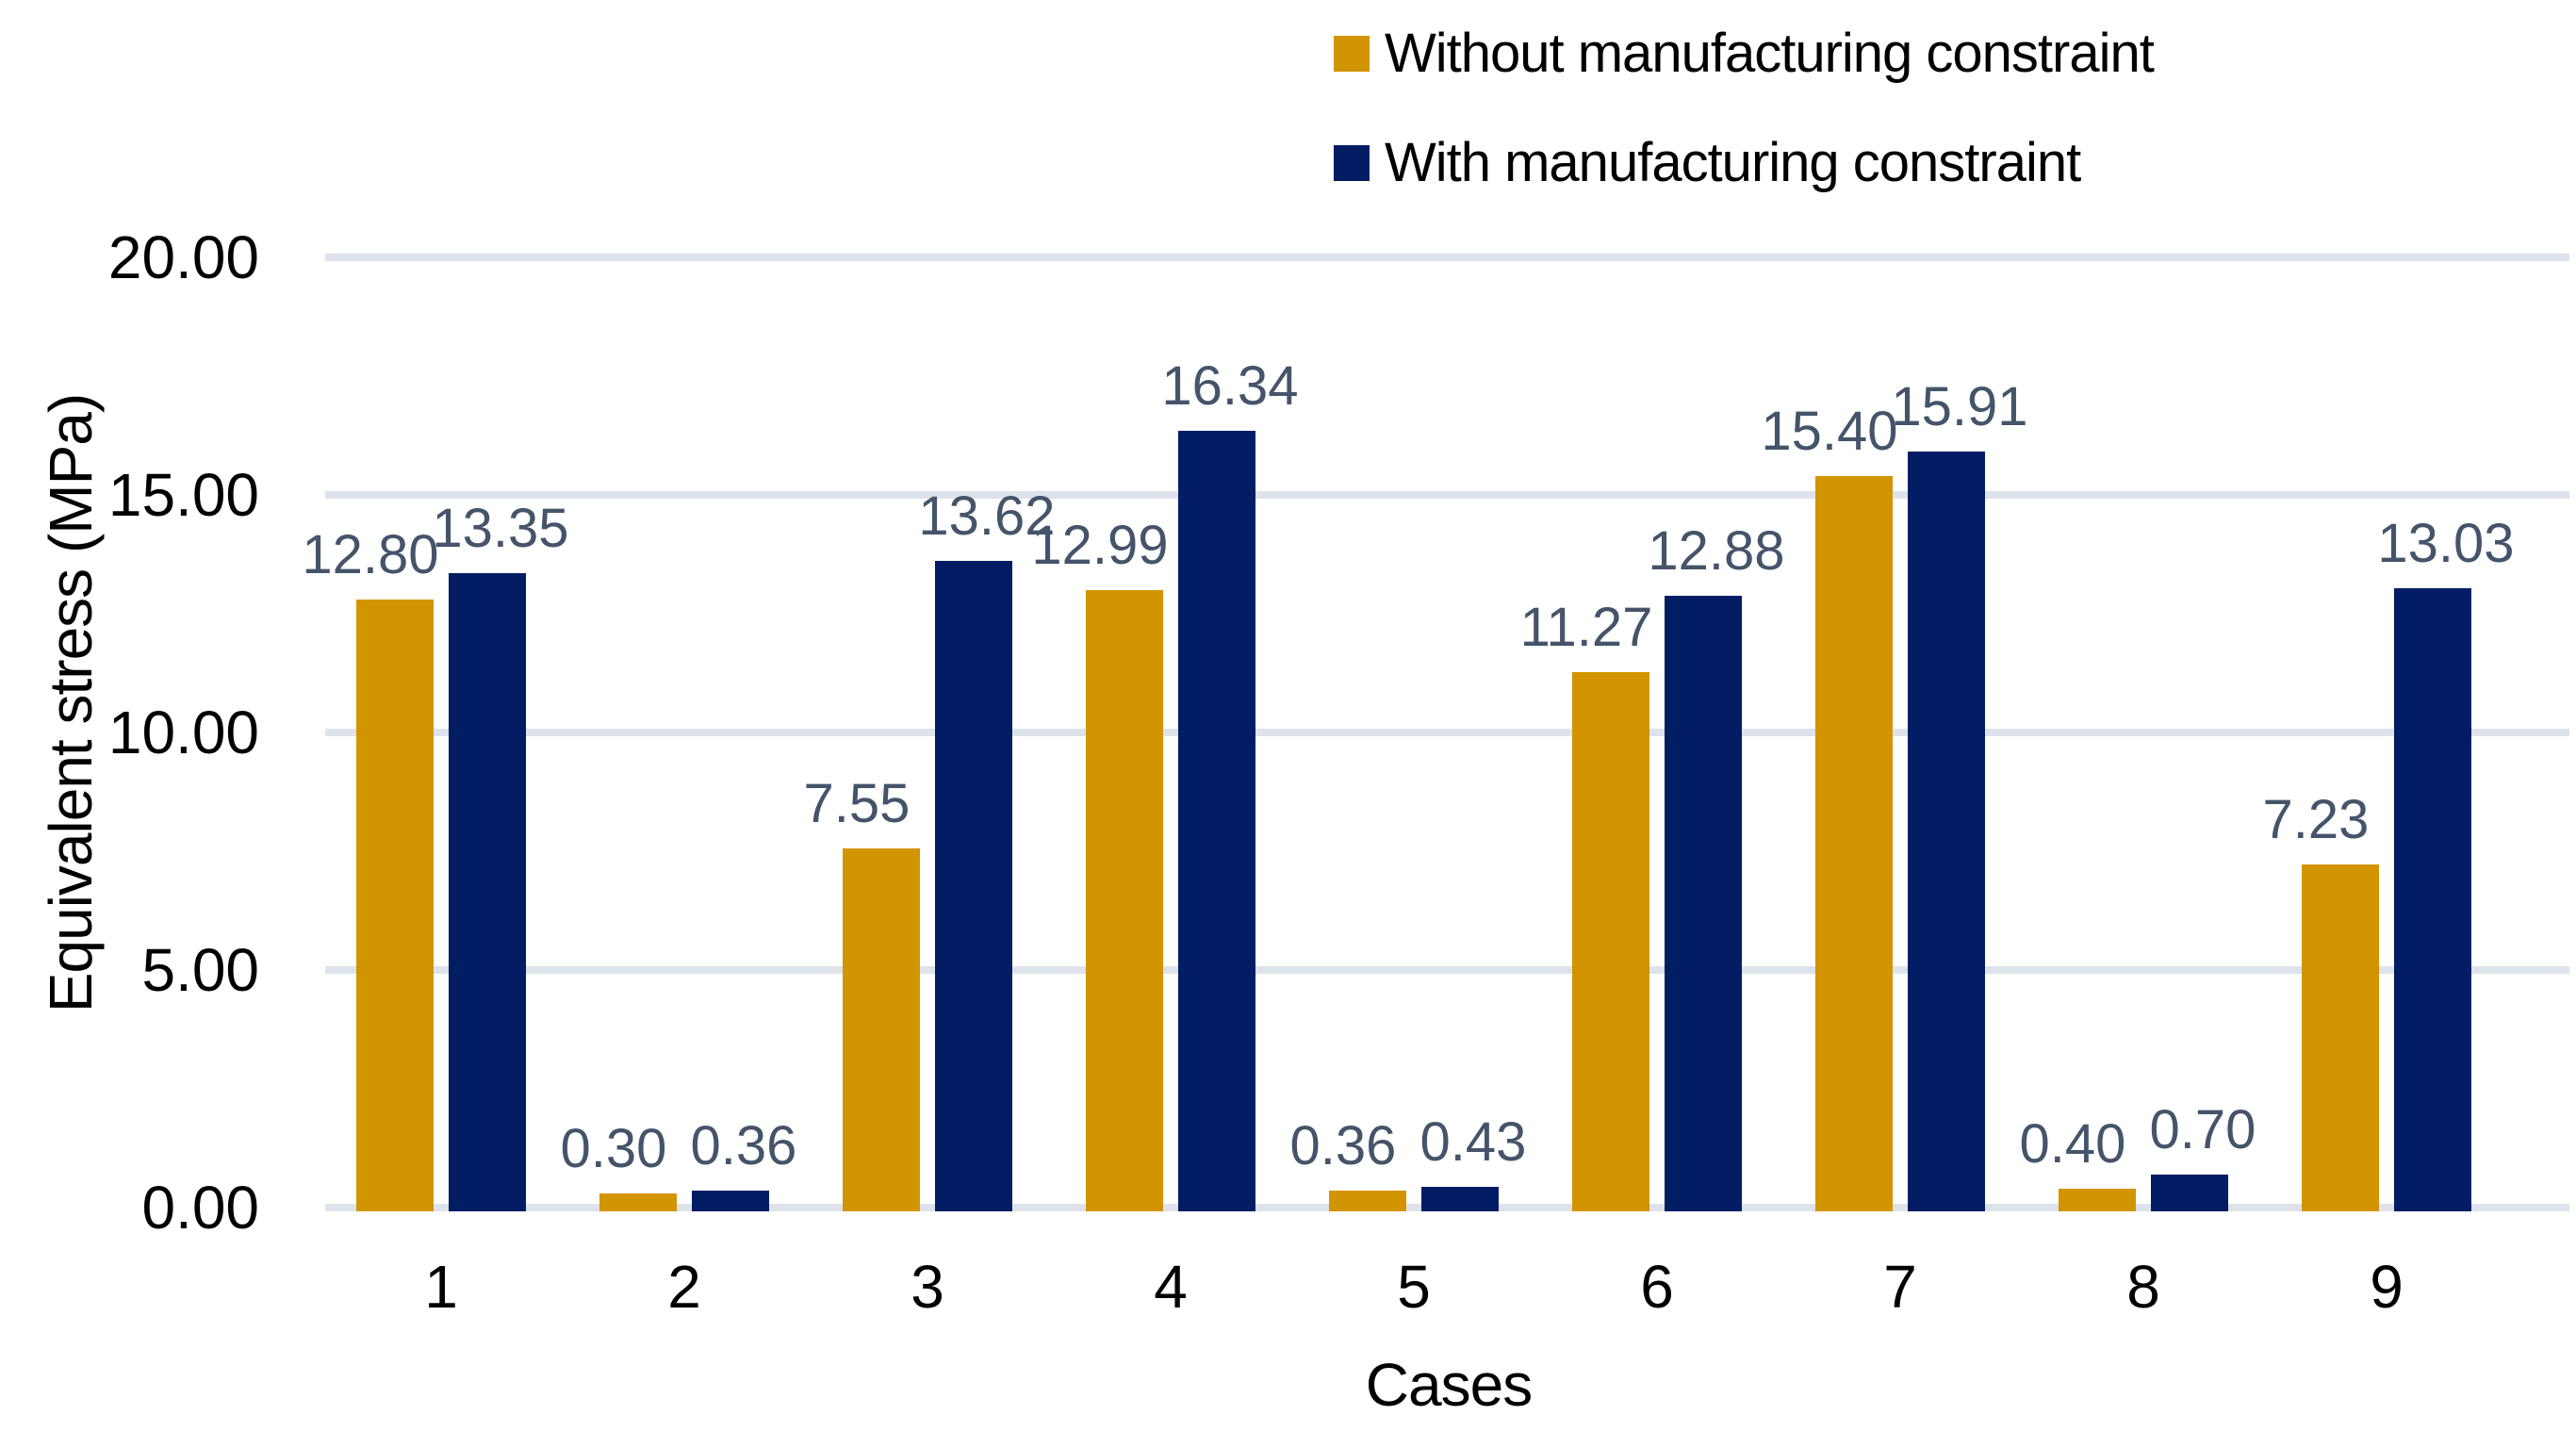  Describe the element at coordinates (1460, 1199) in the screenshot. I see `bar-case5-with-constraint` at that location.